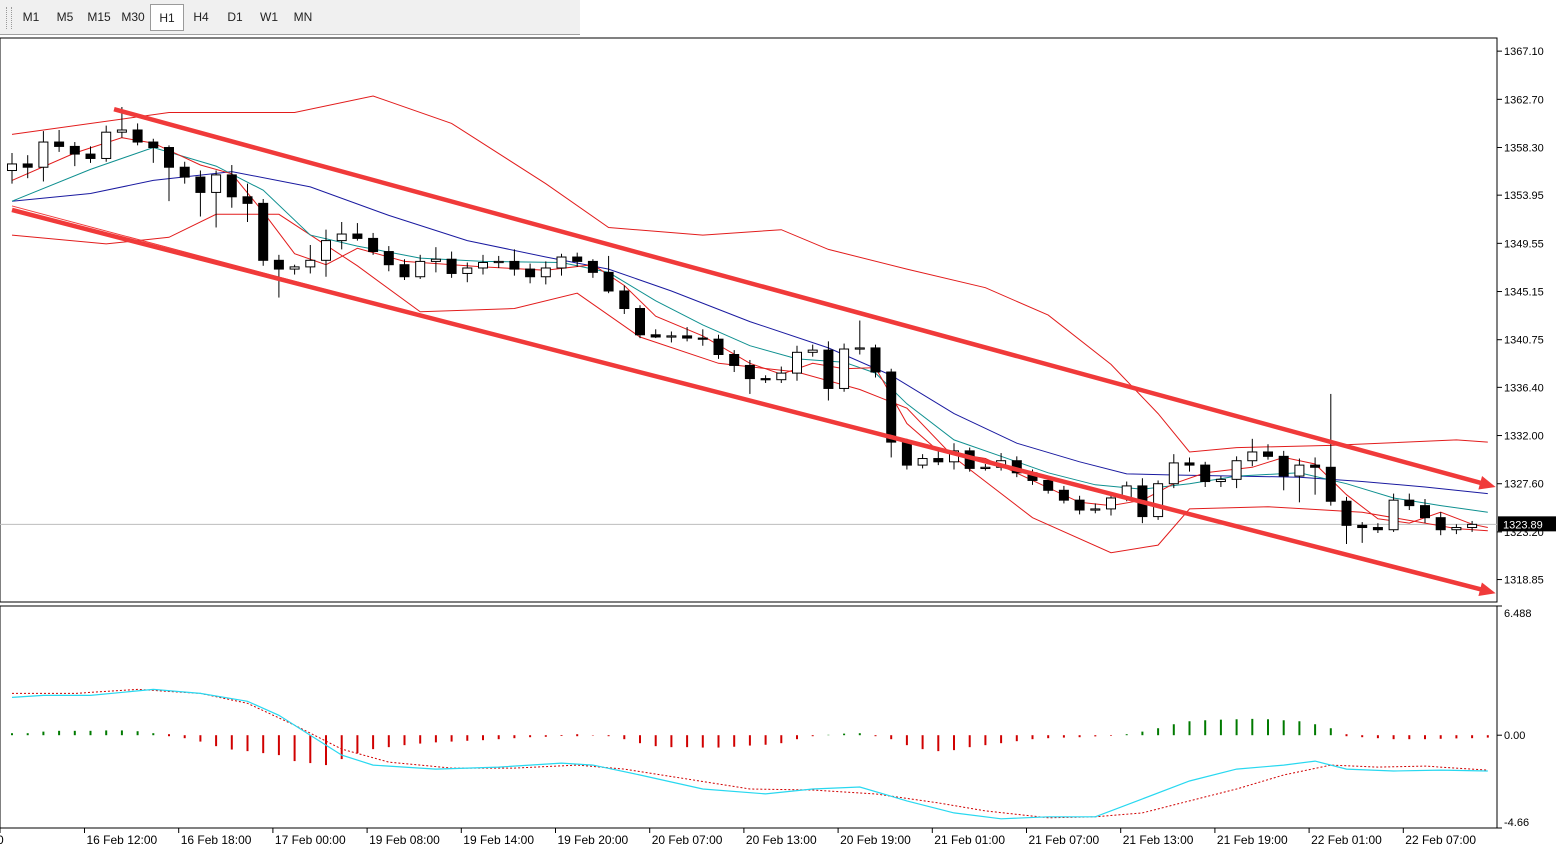  What do you see at coordinates (303, 17) in the screenshot?
I see `timeframe-button-mn: MN` at bounding box center [303, 17].